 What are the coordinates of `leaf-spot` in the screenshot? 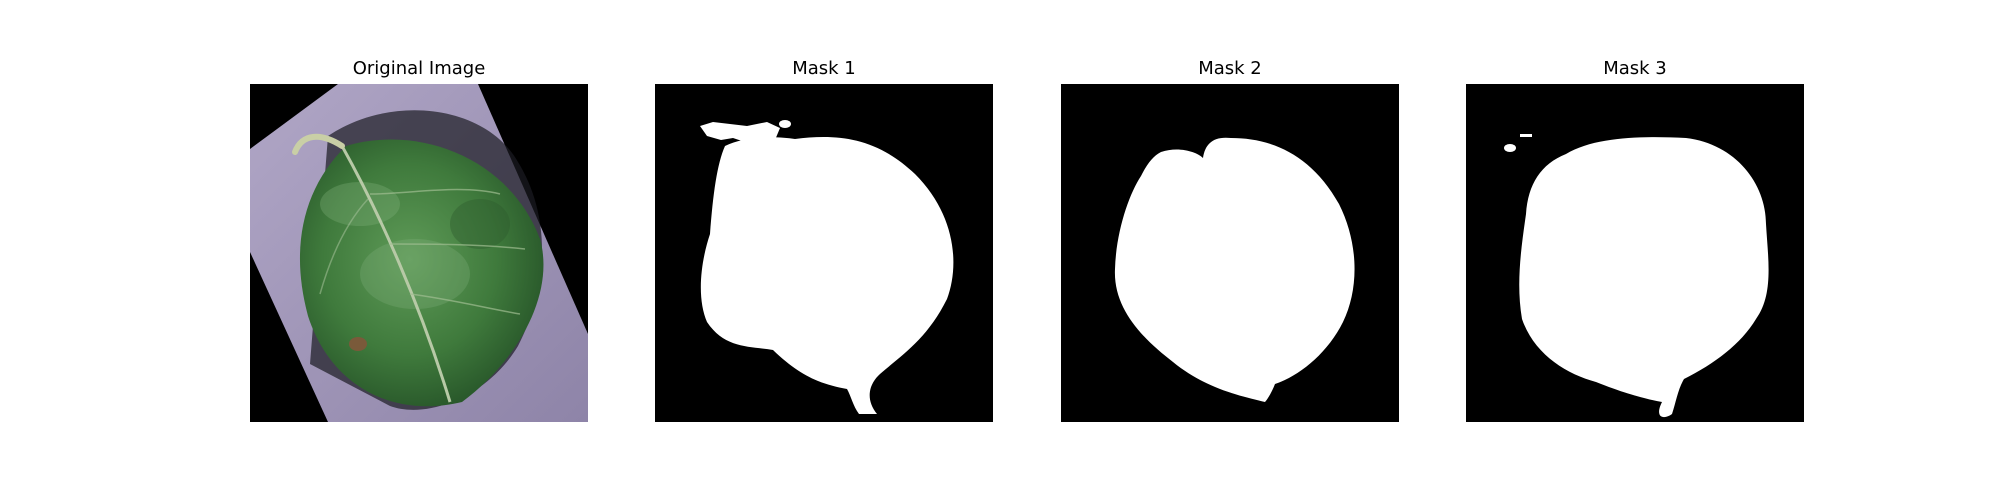 It's located at (358, 344).